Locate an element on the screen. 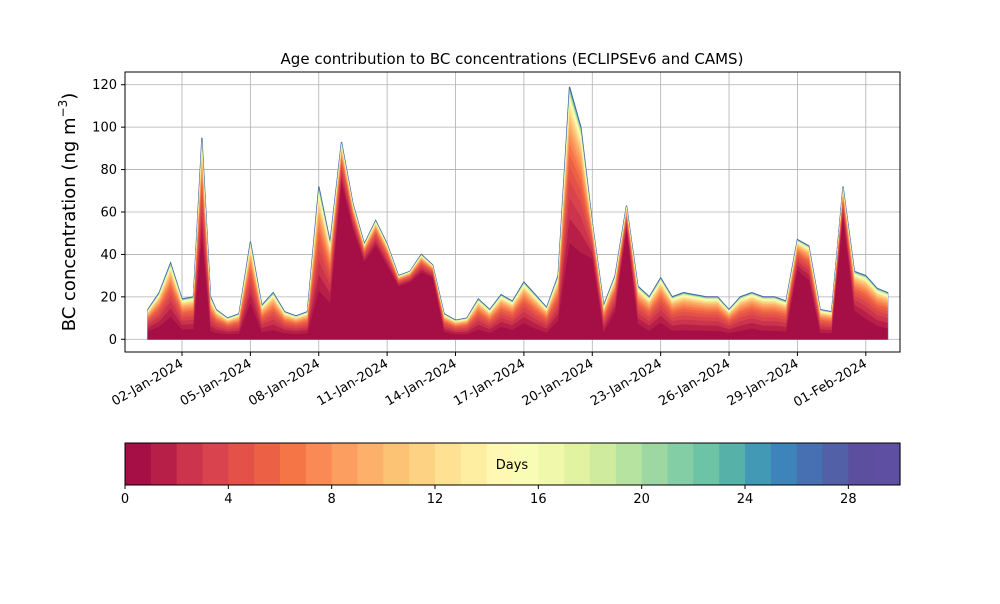 This screenshot has width=1000, height=604. colorbar-tick-label: 0 is located at coordinates (125, 499).